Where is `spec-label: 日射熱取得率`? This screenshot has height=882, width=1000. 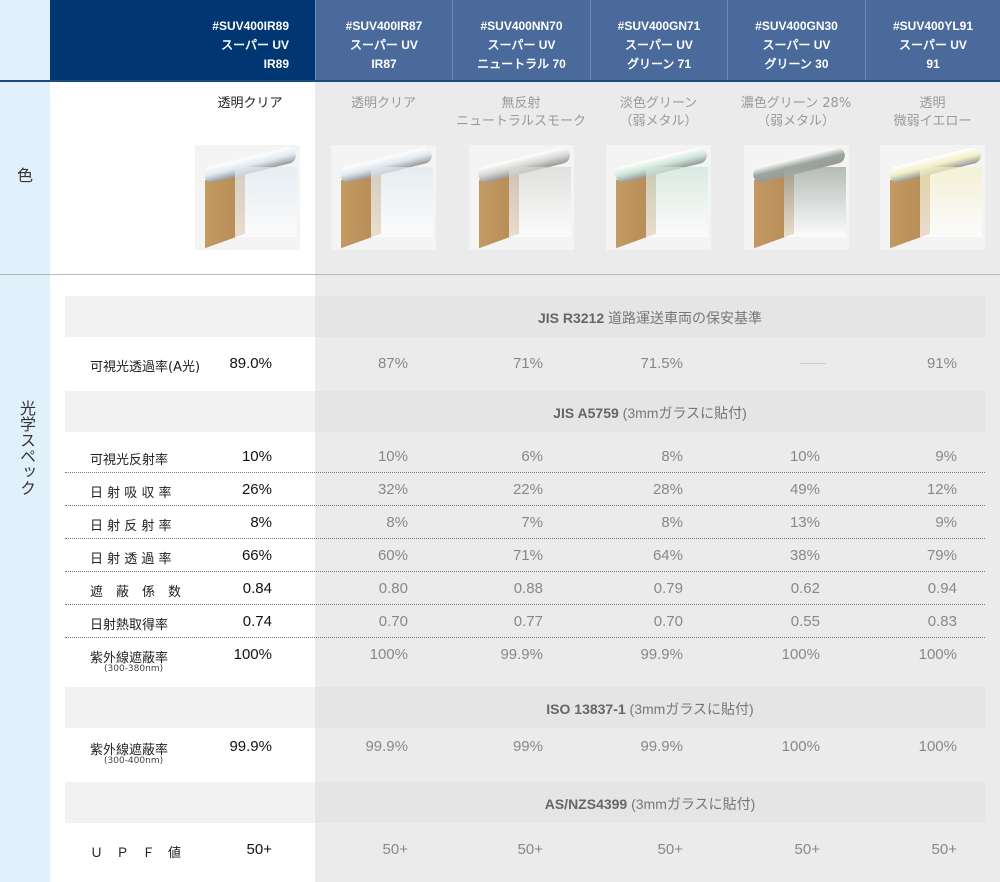 spec-label: 日射熱取得率 is located at coordinates (129, 625).